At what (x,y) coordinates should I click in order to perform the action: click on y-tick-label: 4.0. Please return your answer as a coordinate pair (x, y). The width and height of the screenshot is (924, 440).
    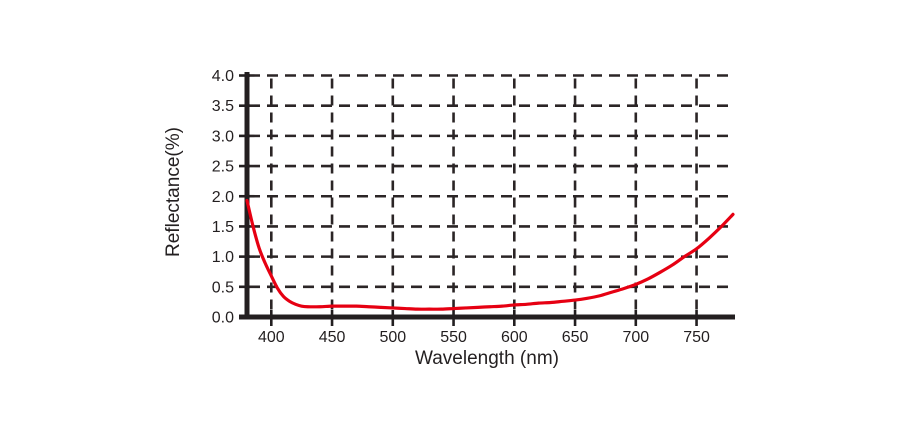
    Looking at the image, I should click on (223, 76).